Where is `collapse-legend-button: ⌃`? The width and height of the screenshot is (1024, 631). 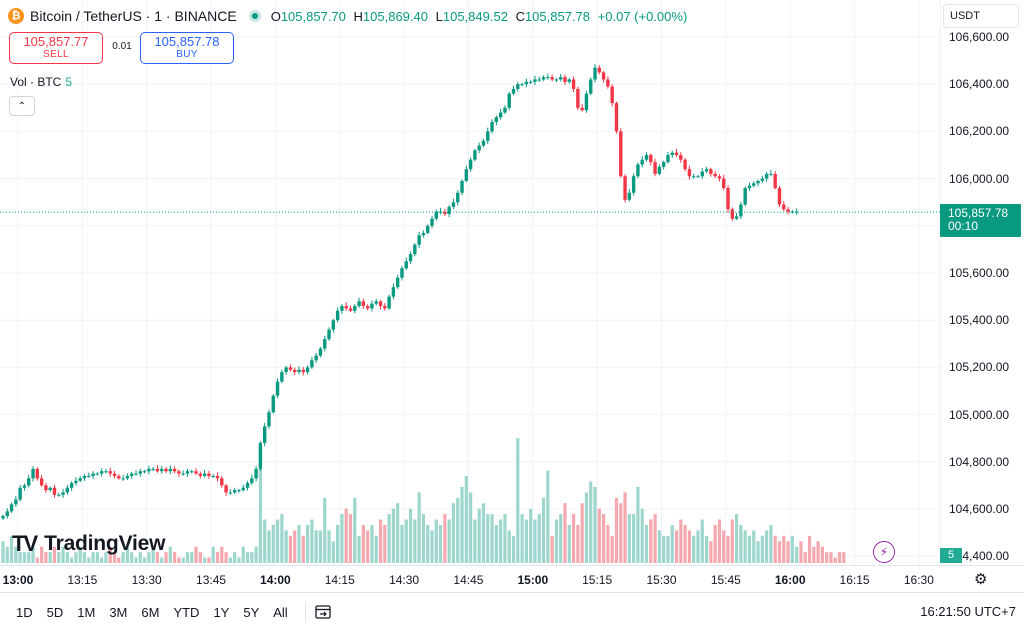 collapse-legend-button: ⌃ is located at coordinates (22, 106).